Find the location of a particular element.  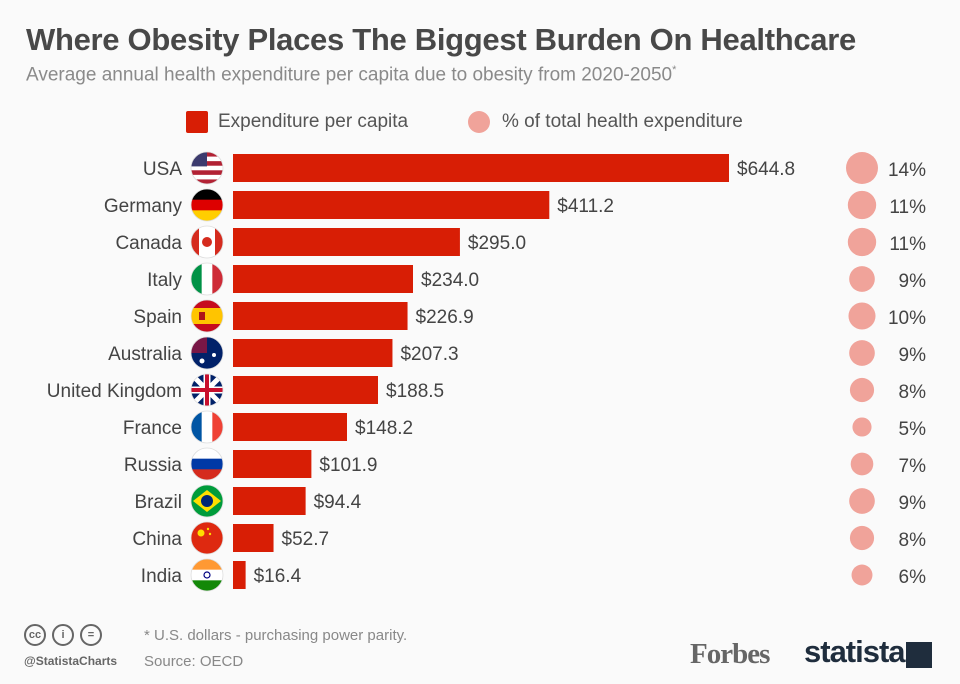

statista-logo-icon is located at coordinates (919, 655).